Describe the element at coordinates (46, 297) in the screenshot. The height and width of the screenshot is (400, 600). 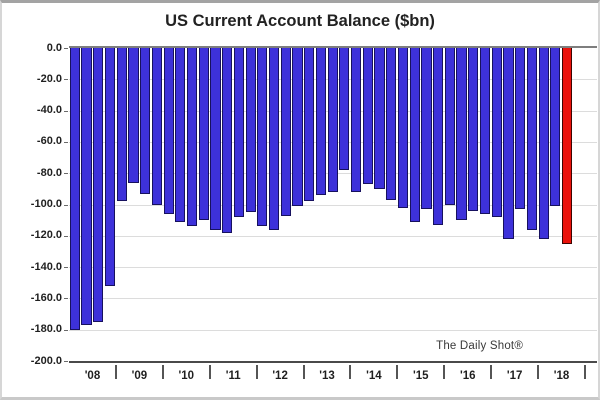
I see `y-tick-label: -160.0` at that location.